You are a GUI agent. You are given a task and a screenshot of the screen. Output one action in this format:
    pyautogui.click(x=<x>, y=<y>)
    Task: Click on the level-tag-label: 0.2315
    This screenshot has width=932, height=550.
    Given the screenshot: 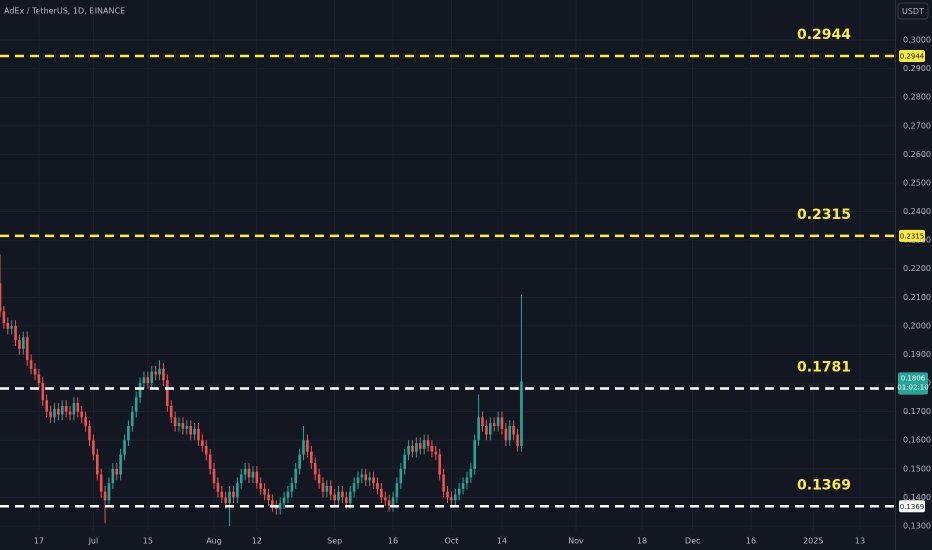 What is the action you would take?
    pyautogui.click(x=912, y=236)
    